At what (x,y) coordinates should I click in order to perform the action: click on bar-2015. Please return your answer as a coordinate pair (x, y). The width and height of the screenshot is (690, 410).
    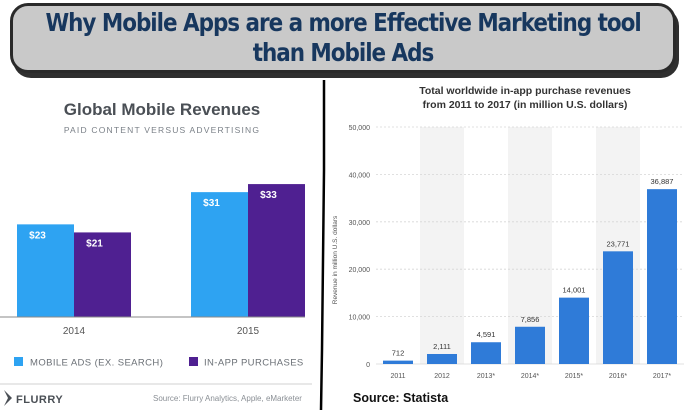
    Looking at the image, I should click on (574, 330).